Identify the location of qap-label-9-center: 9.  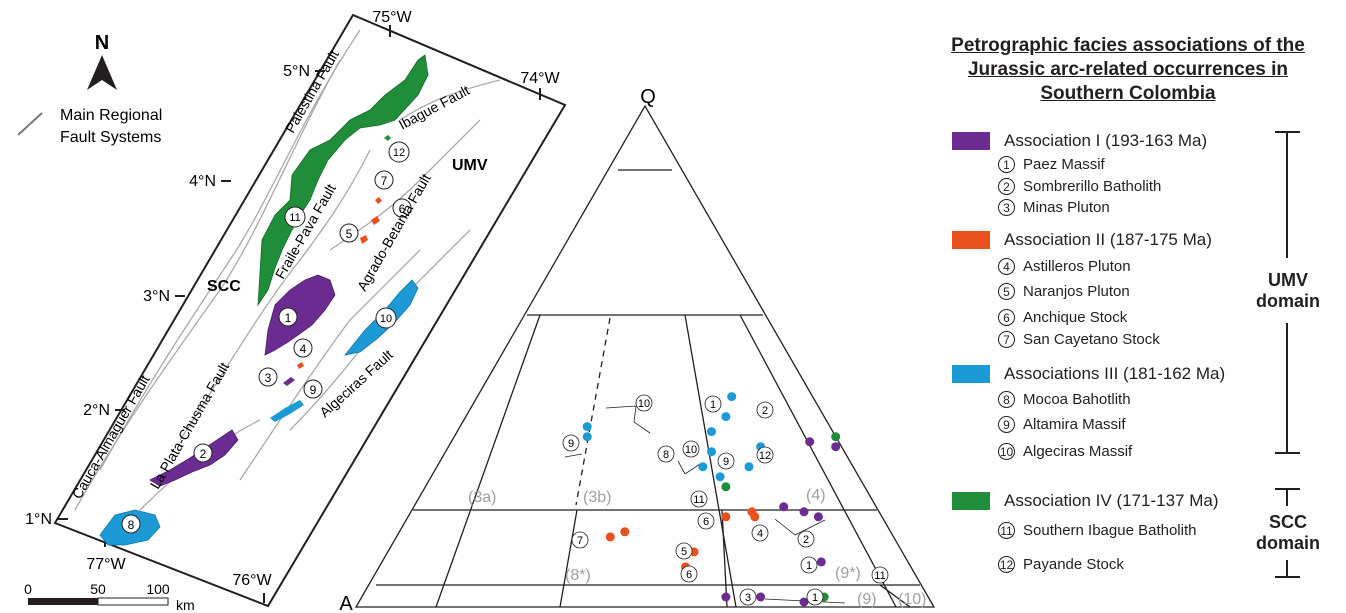
(726, 461).